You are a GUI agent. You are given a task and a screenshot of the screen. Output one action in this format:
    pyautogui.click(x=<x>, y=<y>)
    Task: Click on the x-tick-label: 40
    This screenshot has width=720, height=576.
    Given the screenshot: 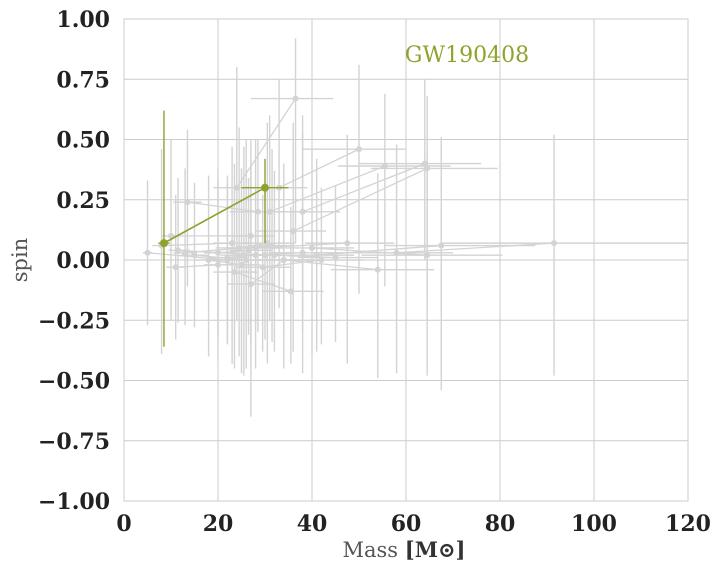 What is the action you would take?
    pyautogui.click(x=312, y=524)
    